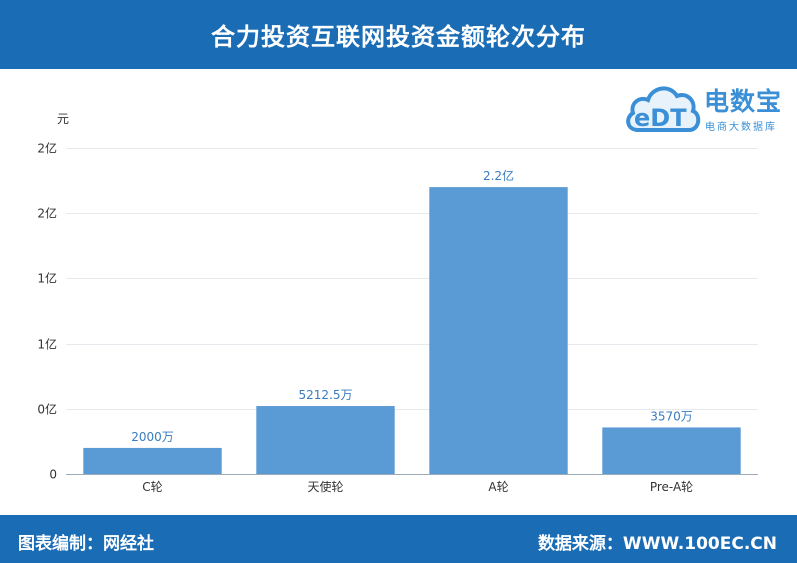 The image size is (797, 563). I want to click on cloud-logo-icon: eDT, so click(663, 109).